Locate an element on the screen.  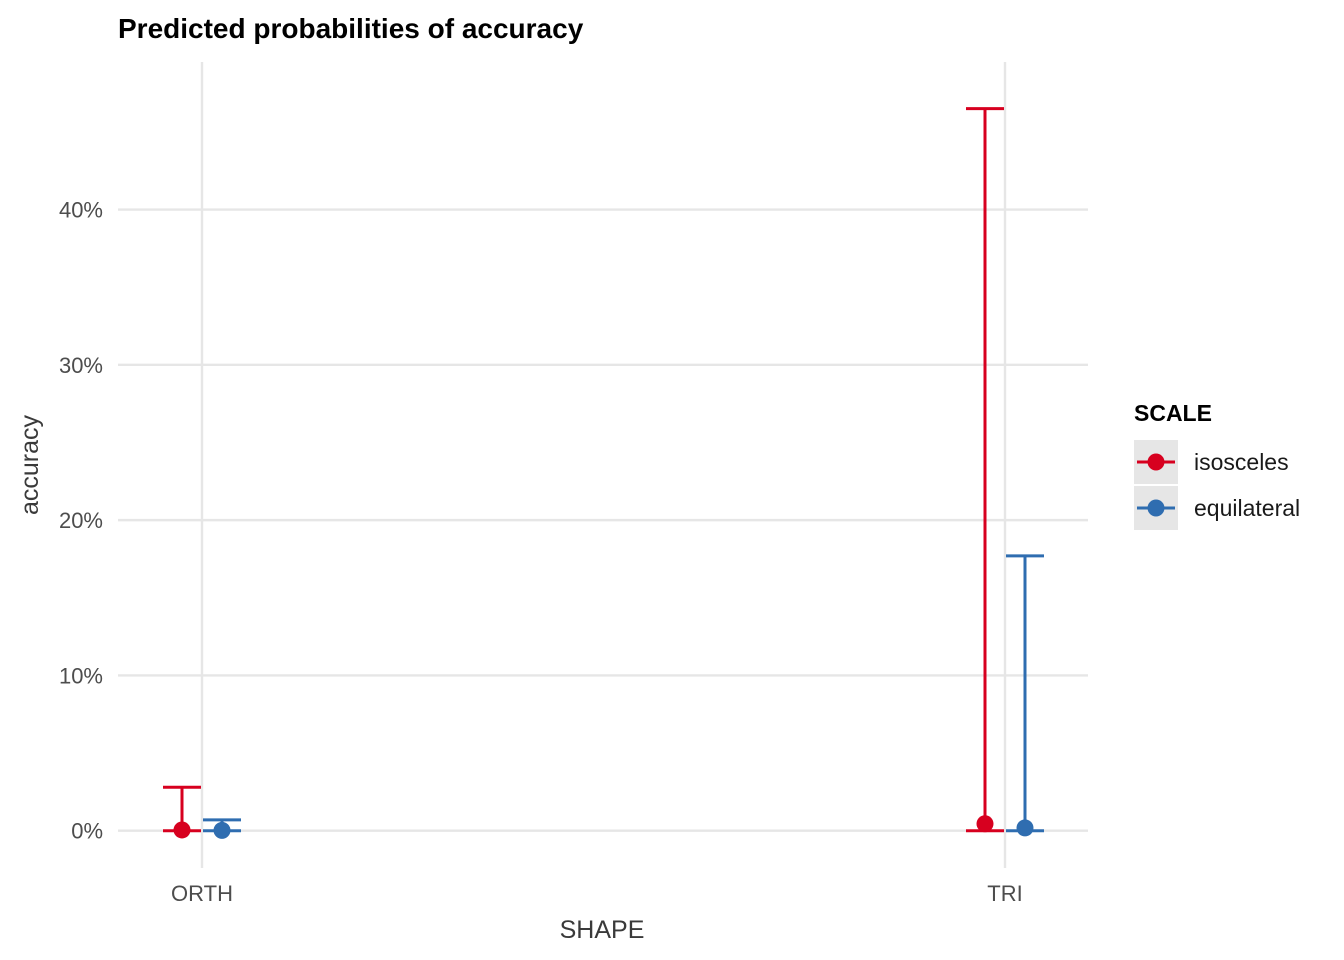
y-tick-label: 20% is located at coordinates (81, 520).